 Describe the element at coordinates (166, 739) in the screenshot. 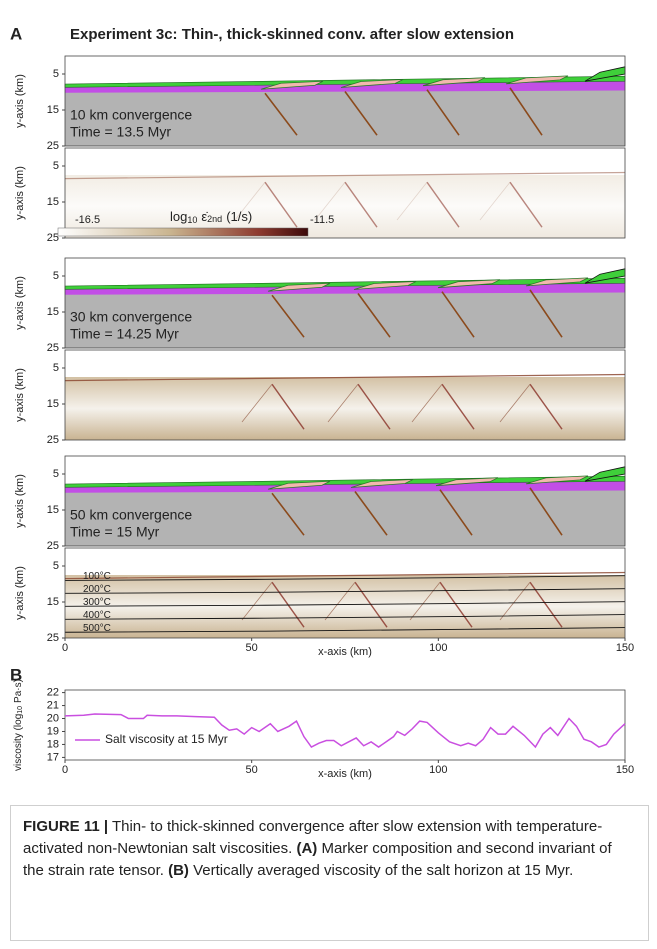

I see `legend-label: Salt viscosity at 15 Myr` at that location.